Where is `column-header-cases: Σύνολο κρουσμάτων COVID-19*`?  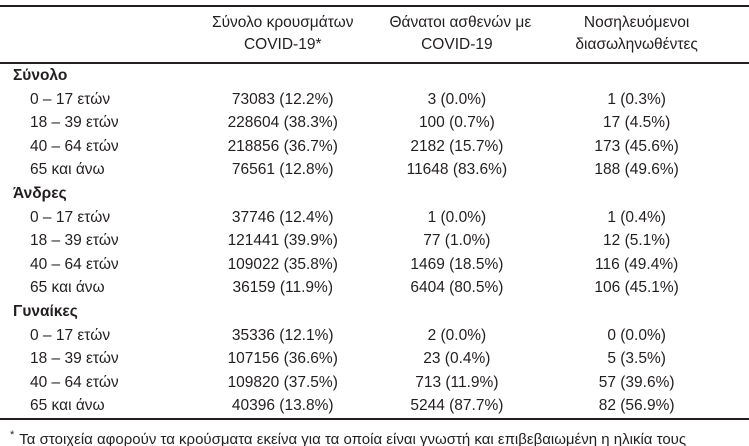 column-header-cases: Σύνολο κρουσμάτων COVID-19* is located at coordinates (282, 34).